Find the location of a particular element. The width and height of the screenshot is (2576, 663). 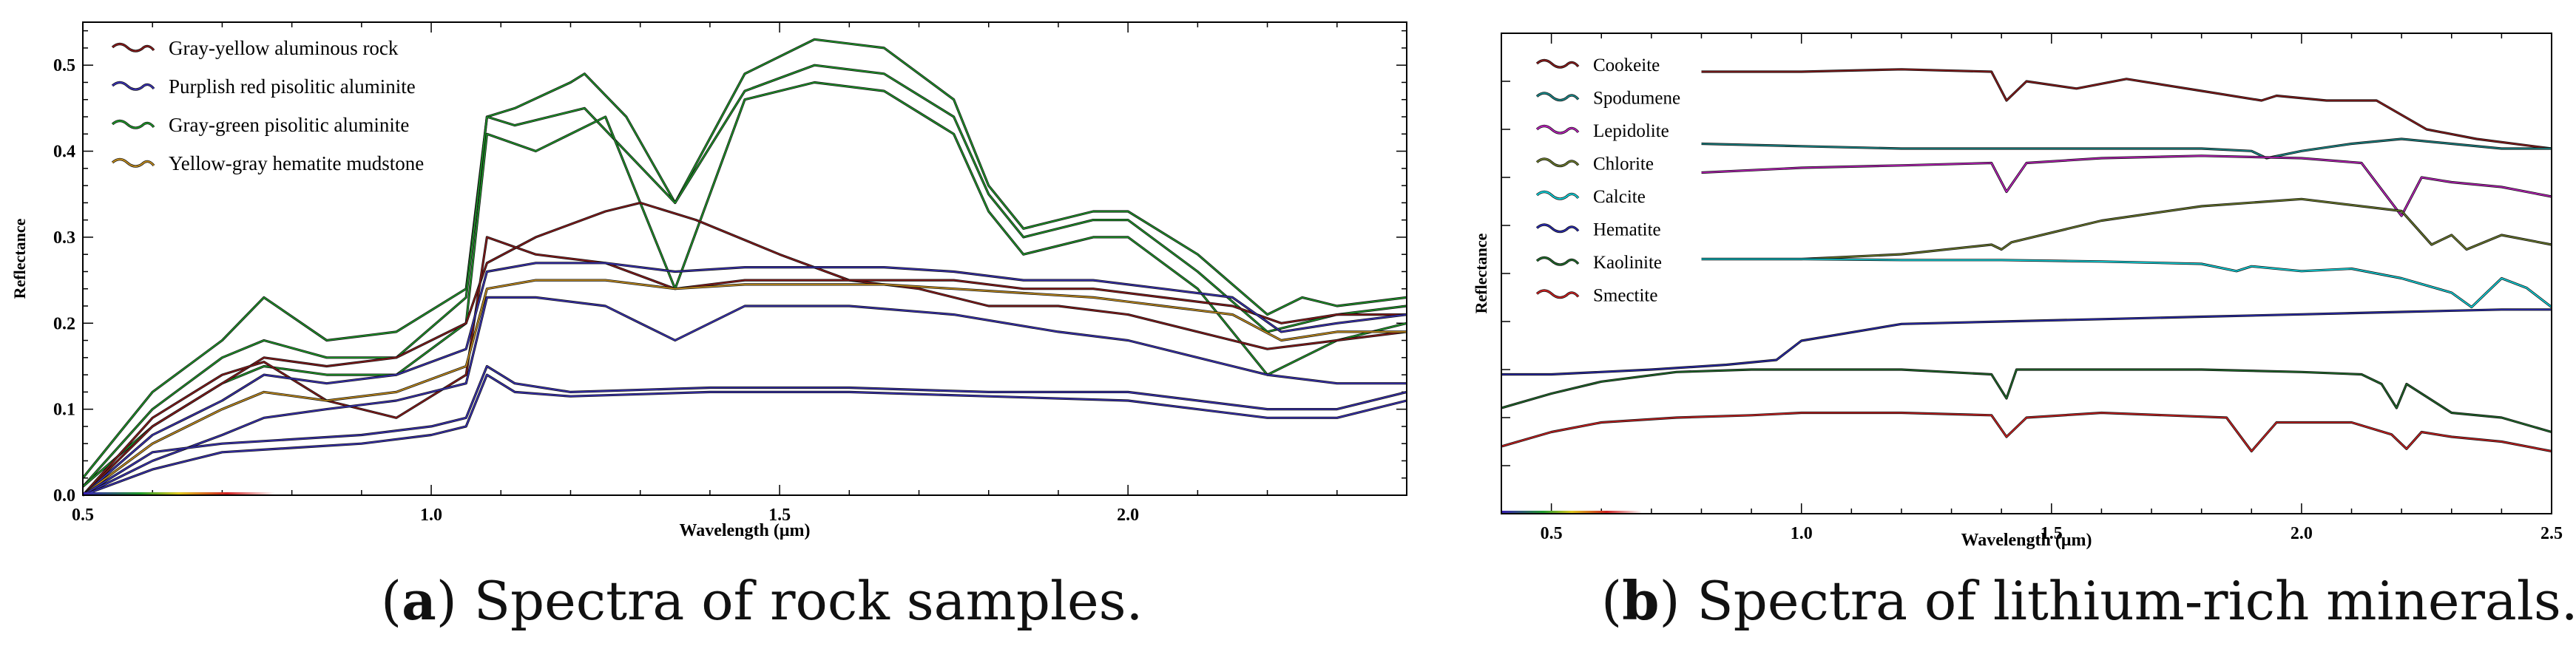

a-ytick-label: 0.2 is located at coordinates (64, 323).